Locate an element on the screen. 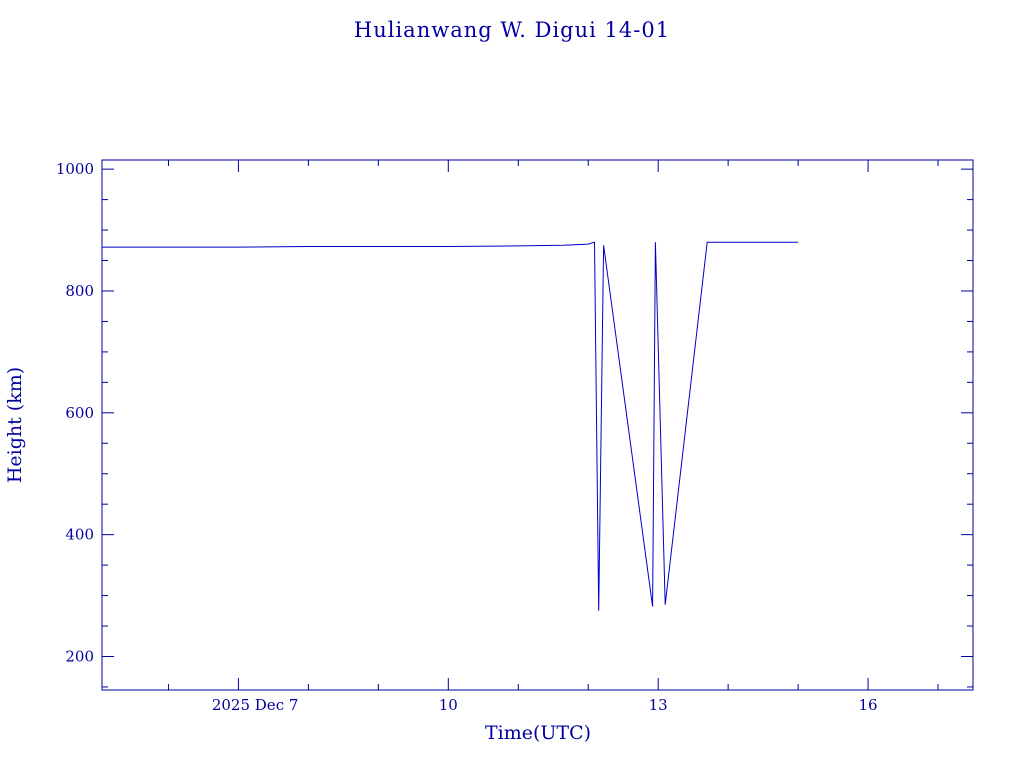 The image size is (1024, 768). chart-title: Hulianwang W. Digui 14-01 is located at coordinates (512, 30).